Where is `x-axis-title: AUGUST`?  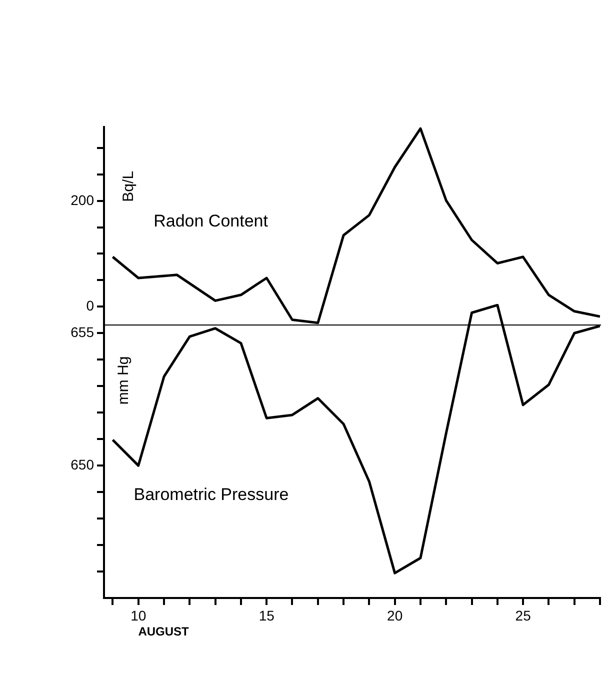
x-axis-title: AUGUST is located at coordinates (164, 631).